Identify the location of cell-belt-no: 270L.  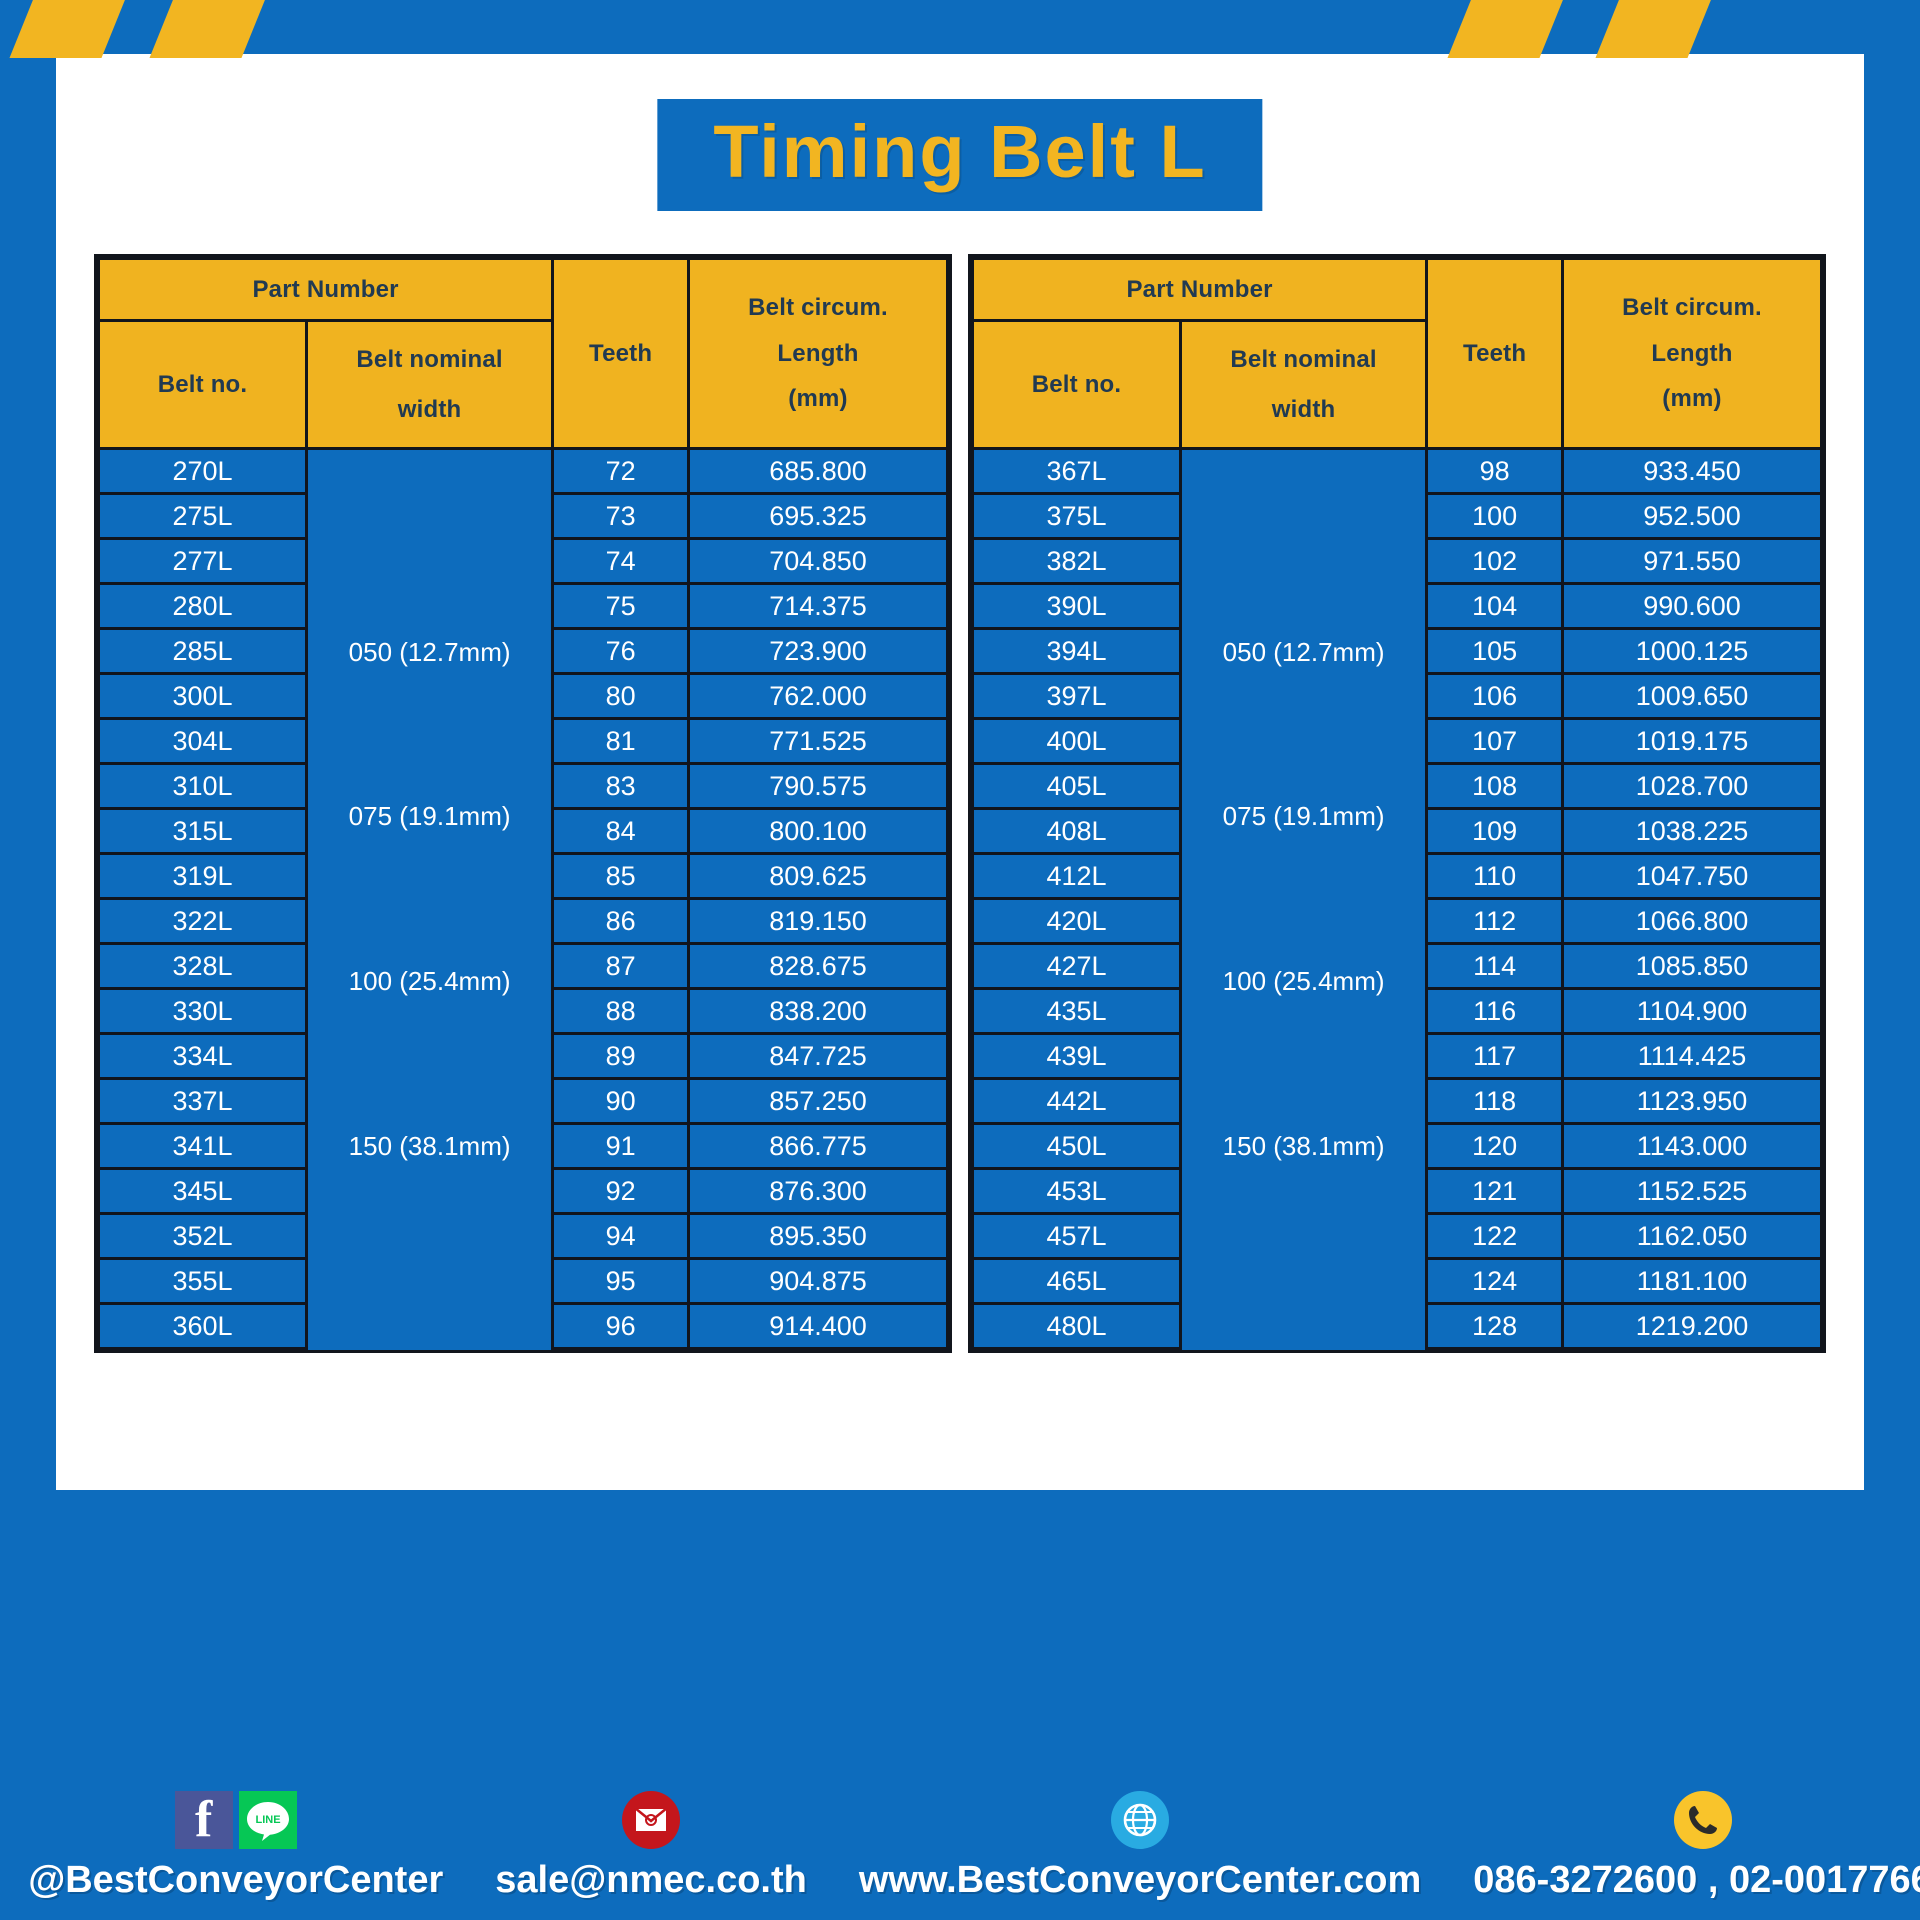
(202, 471).